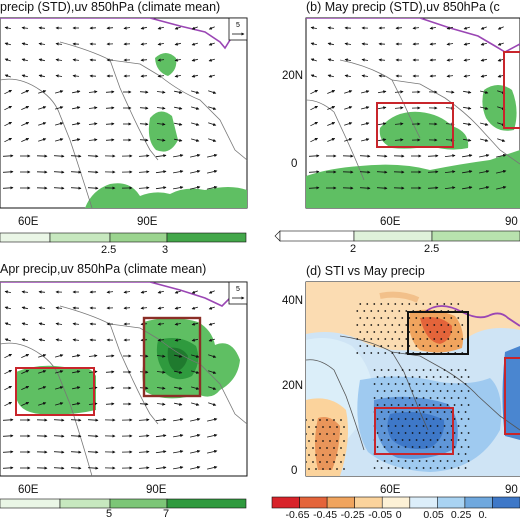 The image size is (520, 521). I want to click on y-tick-0: 0, so click(294, 471).